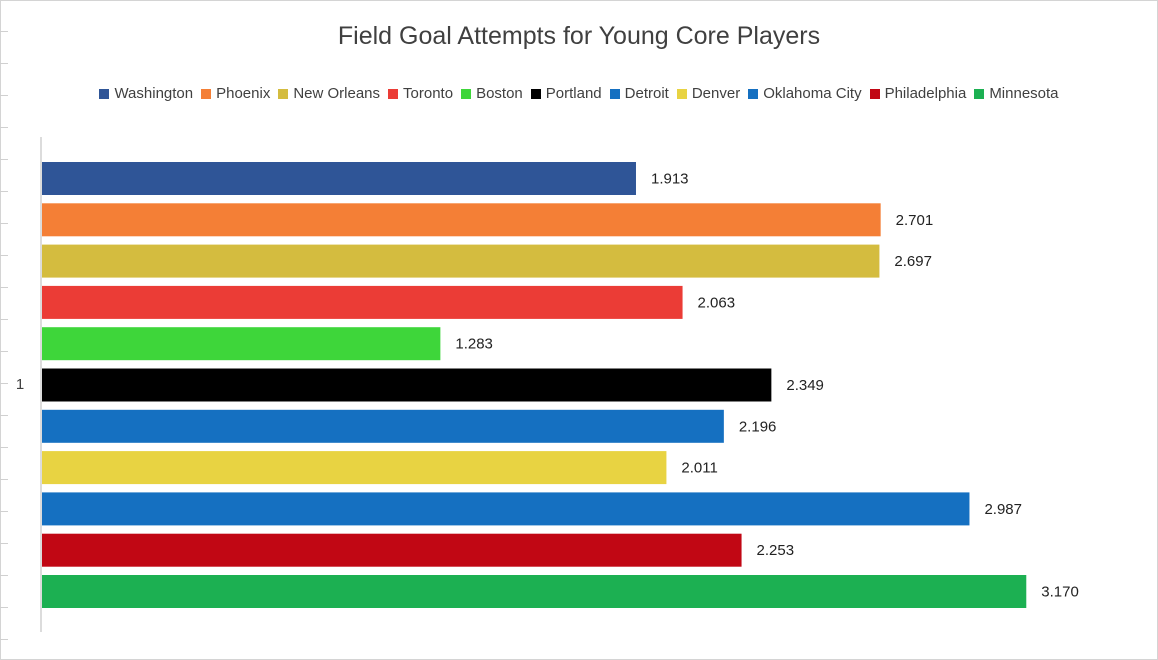 Image resolution: width=1158 pixels, height=660 pixels. Describe the element at coordinates (573, 93) in the screenshot. I see `legend-label: Portland` at that location.